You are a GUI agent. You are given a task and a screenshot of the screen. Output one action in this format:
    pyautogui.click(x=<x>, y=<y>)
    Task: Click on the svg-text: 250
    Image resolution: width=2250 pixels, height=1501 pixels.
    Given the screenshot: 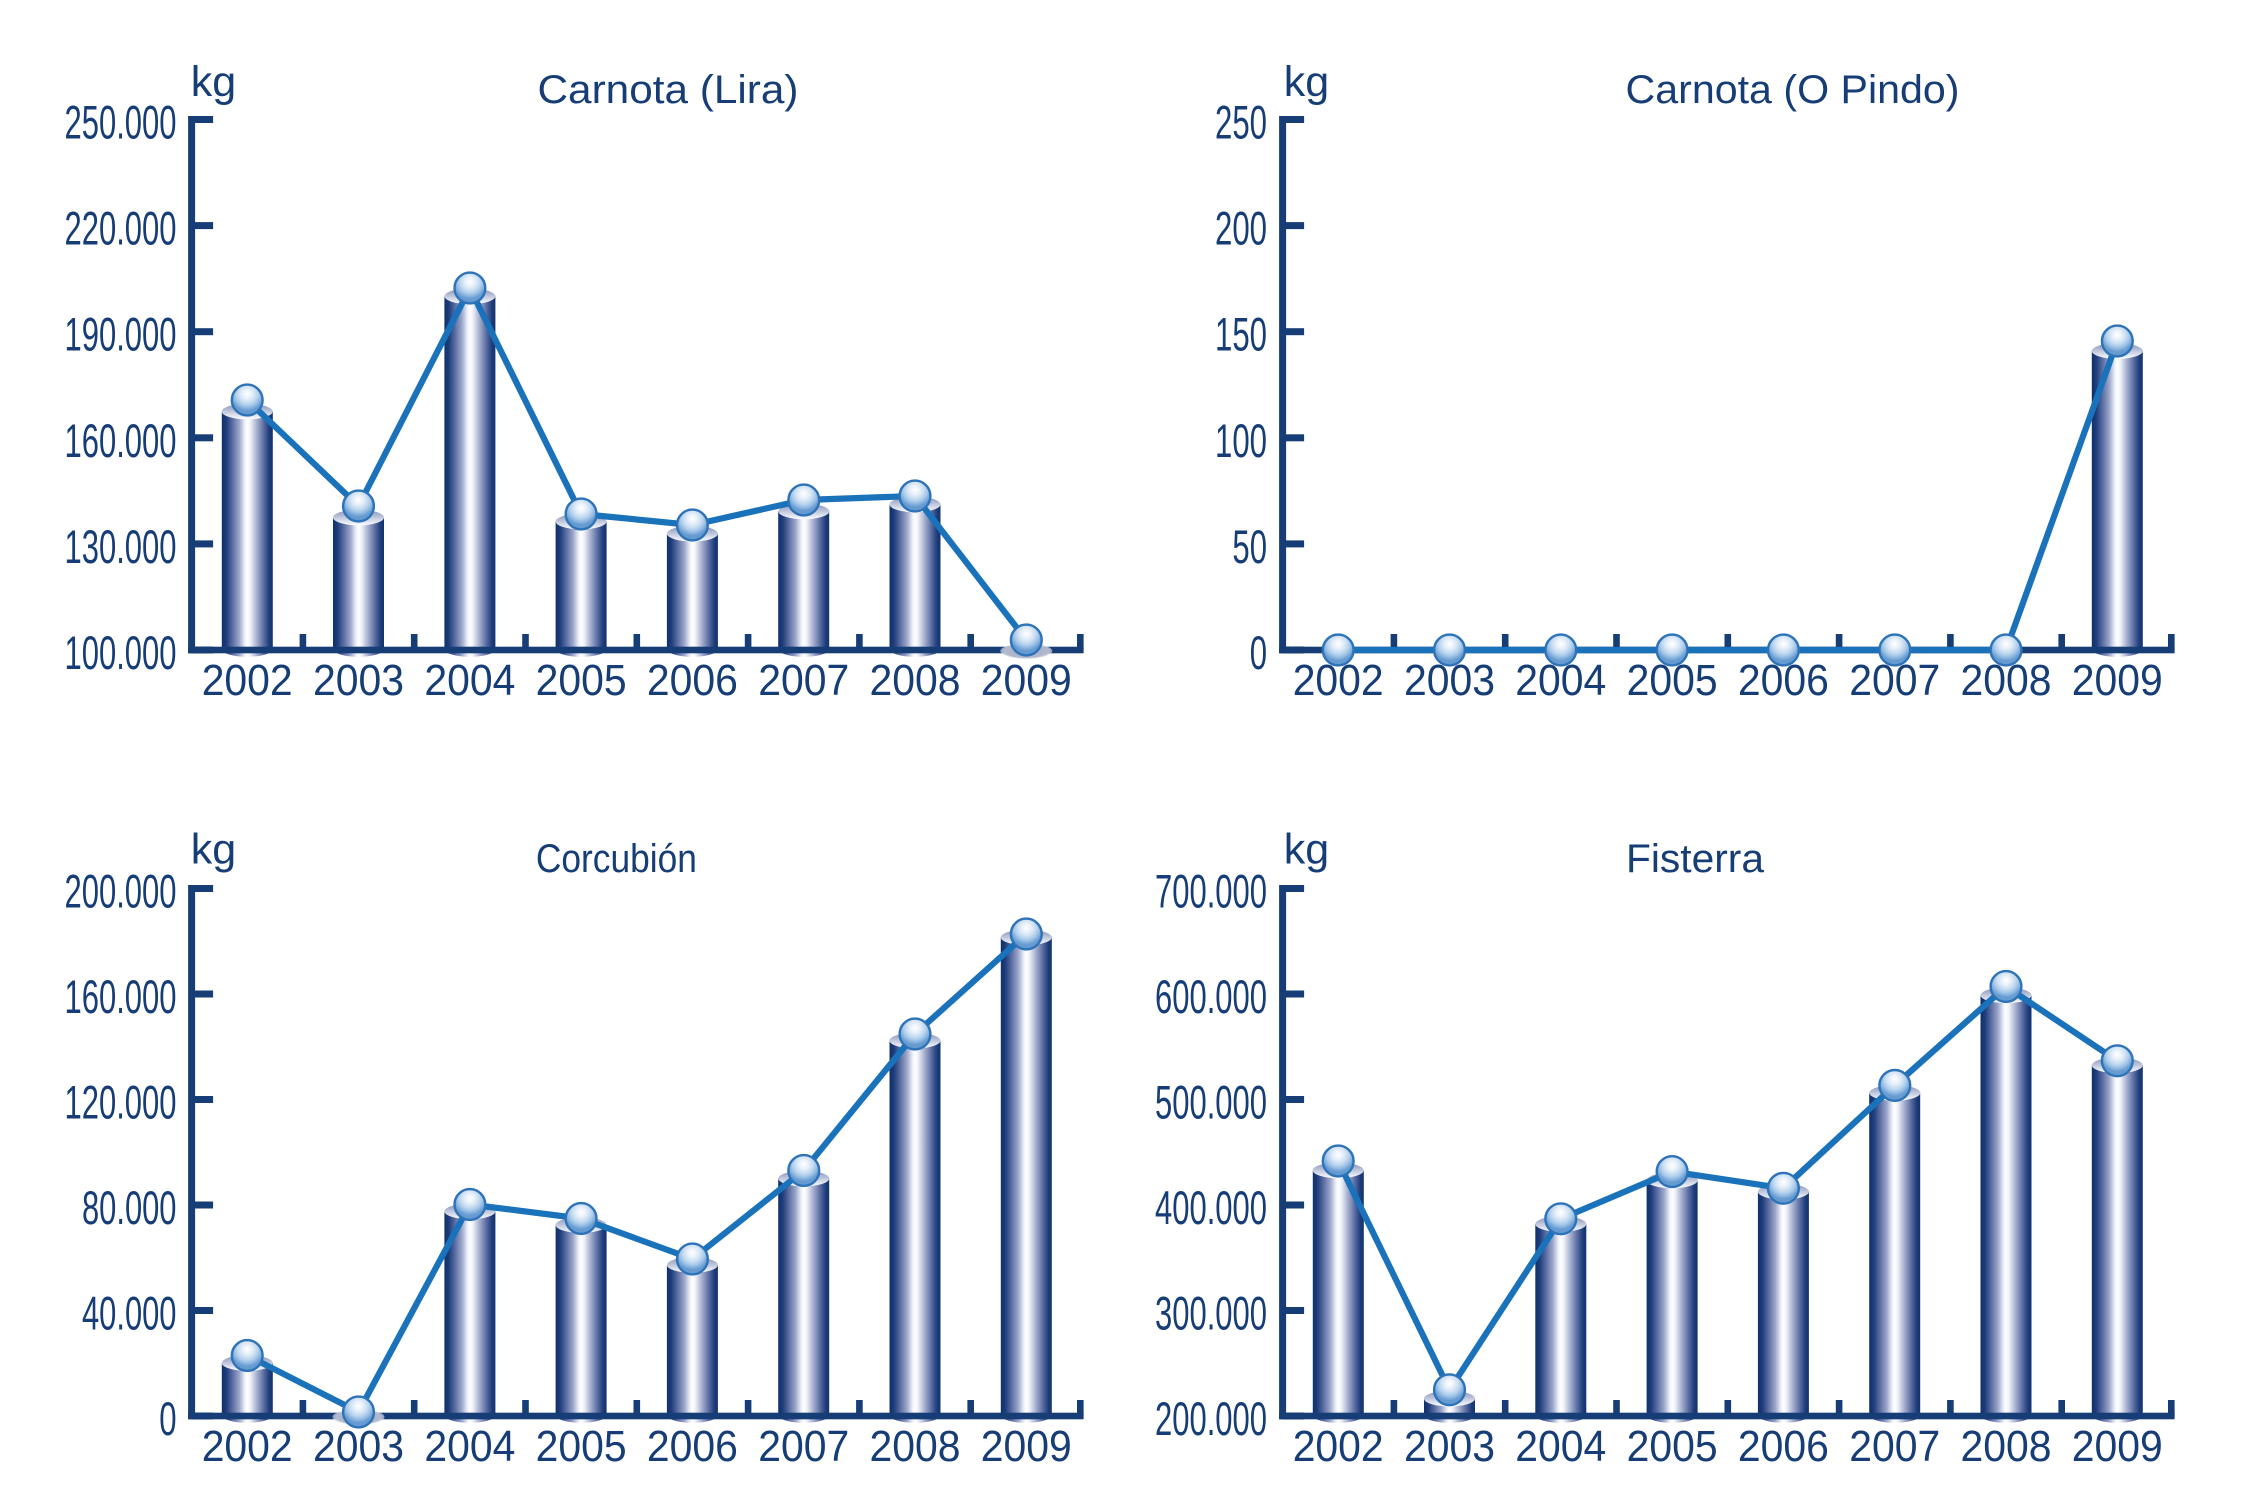 What is the action you would take?
    pyautogui.click(x=1241, y=123)
    